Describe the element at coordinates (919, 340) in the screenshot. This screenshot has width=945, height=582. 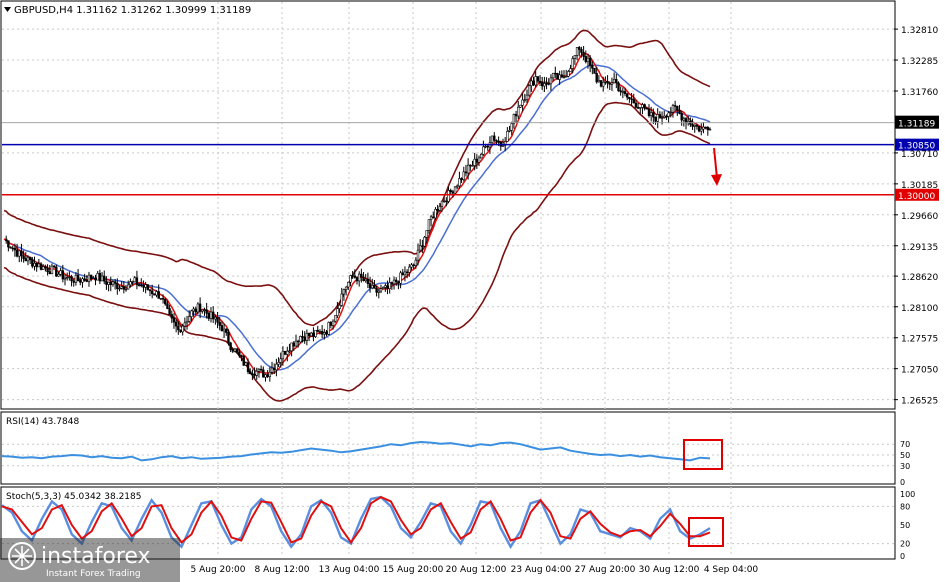
I see `y-tick-label: 1.27575` at that location.